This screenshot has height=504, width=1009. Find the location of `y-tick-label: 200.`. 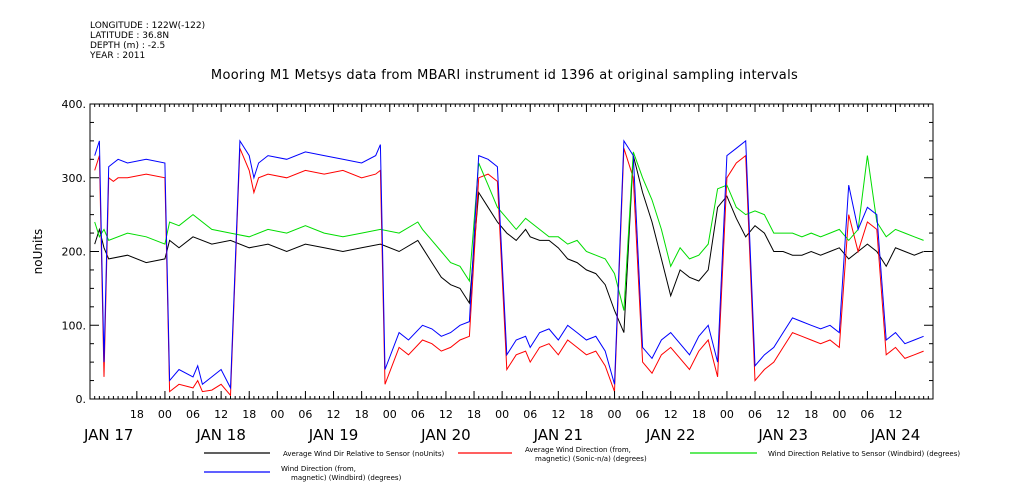

y-tick-label: 200. is located at coordinates (74, 252).